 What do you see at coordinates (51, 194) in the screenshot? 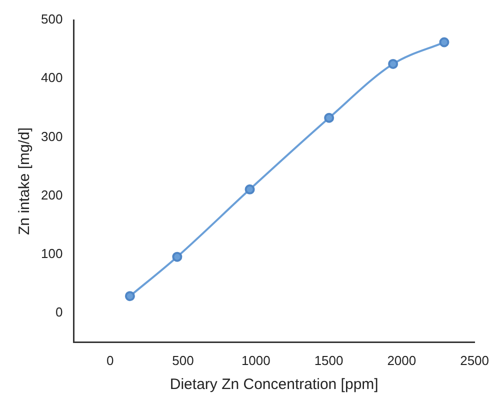
I see `y-tick-label: 200` at bounding box center [51, 194].